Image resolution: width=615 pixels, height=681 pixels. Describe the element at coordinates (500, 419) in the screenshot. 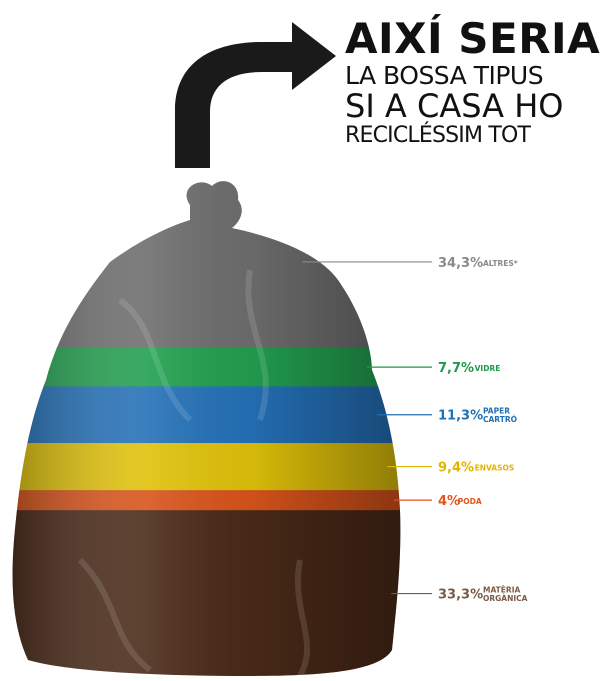

I see `category-label-3-line-2: CARTRÓ` at that location.